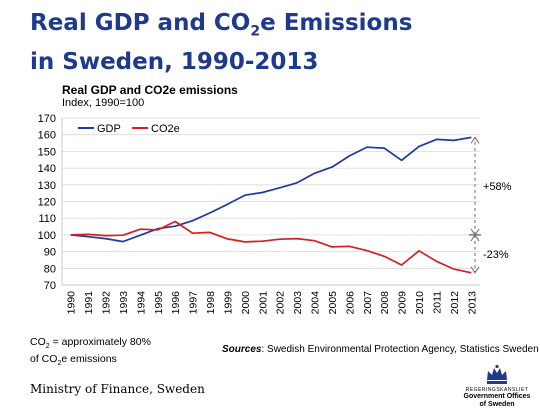 The height and width of the screenshot is (417, 540). Describe the element at coordinates (496, 255) in the screenshot. I see `annotation-label: -23%` at that location.